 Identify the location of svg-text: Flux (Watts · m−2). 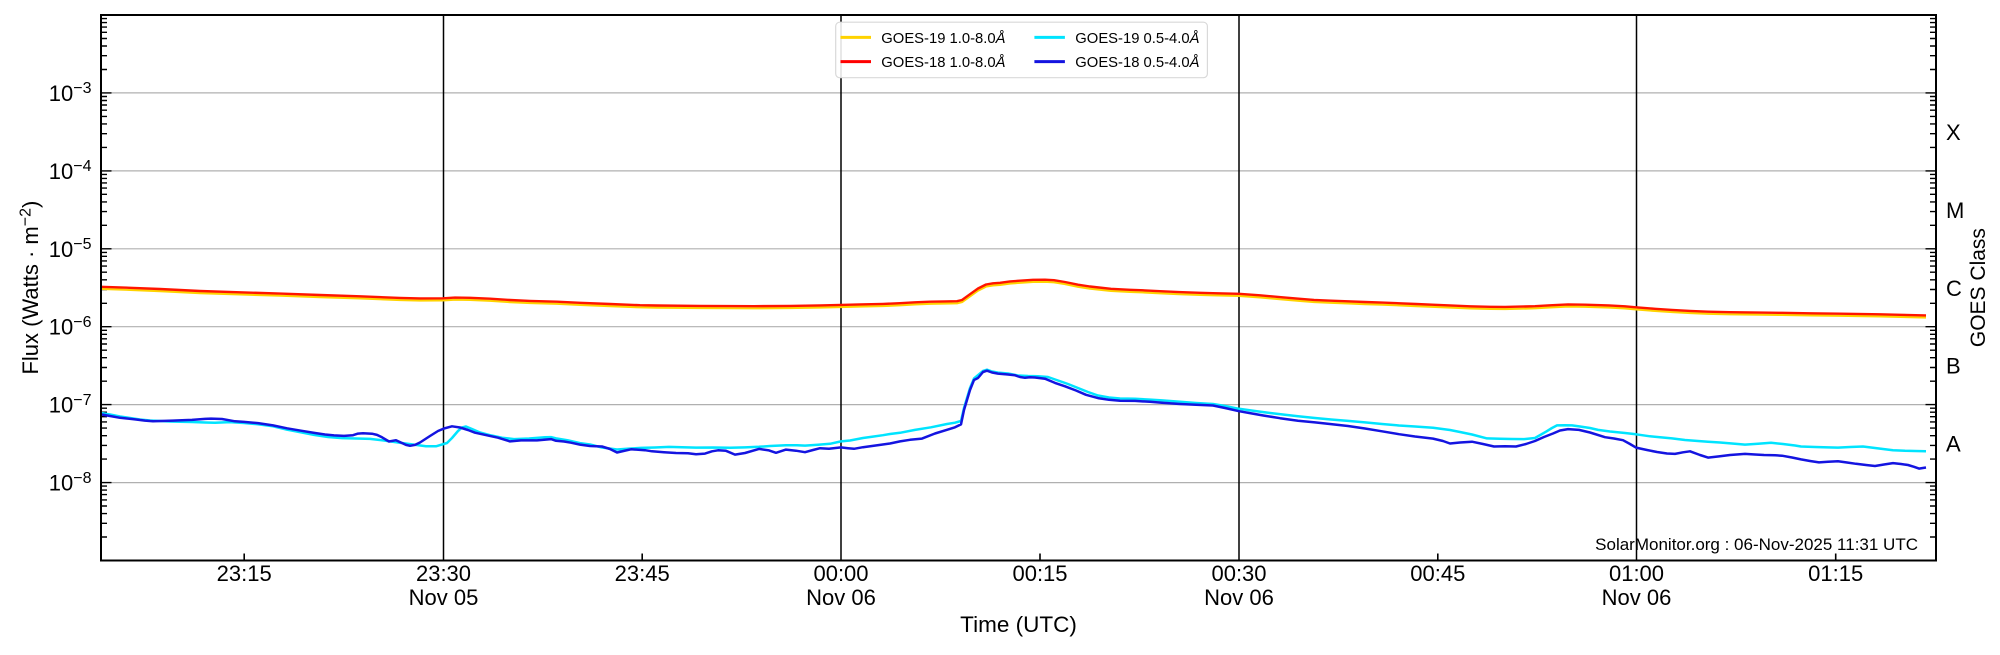
(30, 288).